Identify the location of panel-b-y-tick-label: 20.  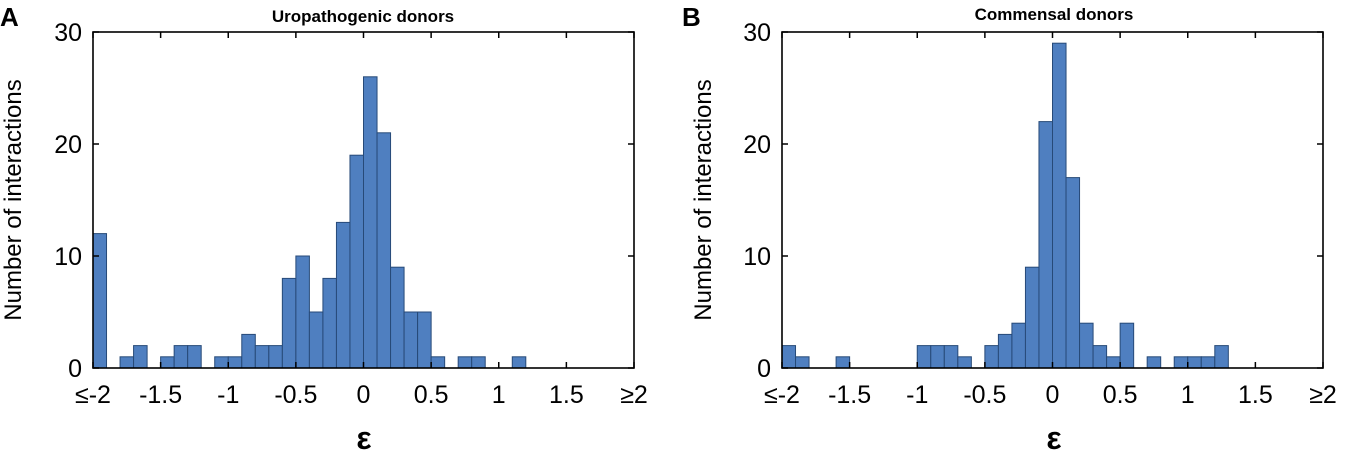
(757, 145).